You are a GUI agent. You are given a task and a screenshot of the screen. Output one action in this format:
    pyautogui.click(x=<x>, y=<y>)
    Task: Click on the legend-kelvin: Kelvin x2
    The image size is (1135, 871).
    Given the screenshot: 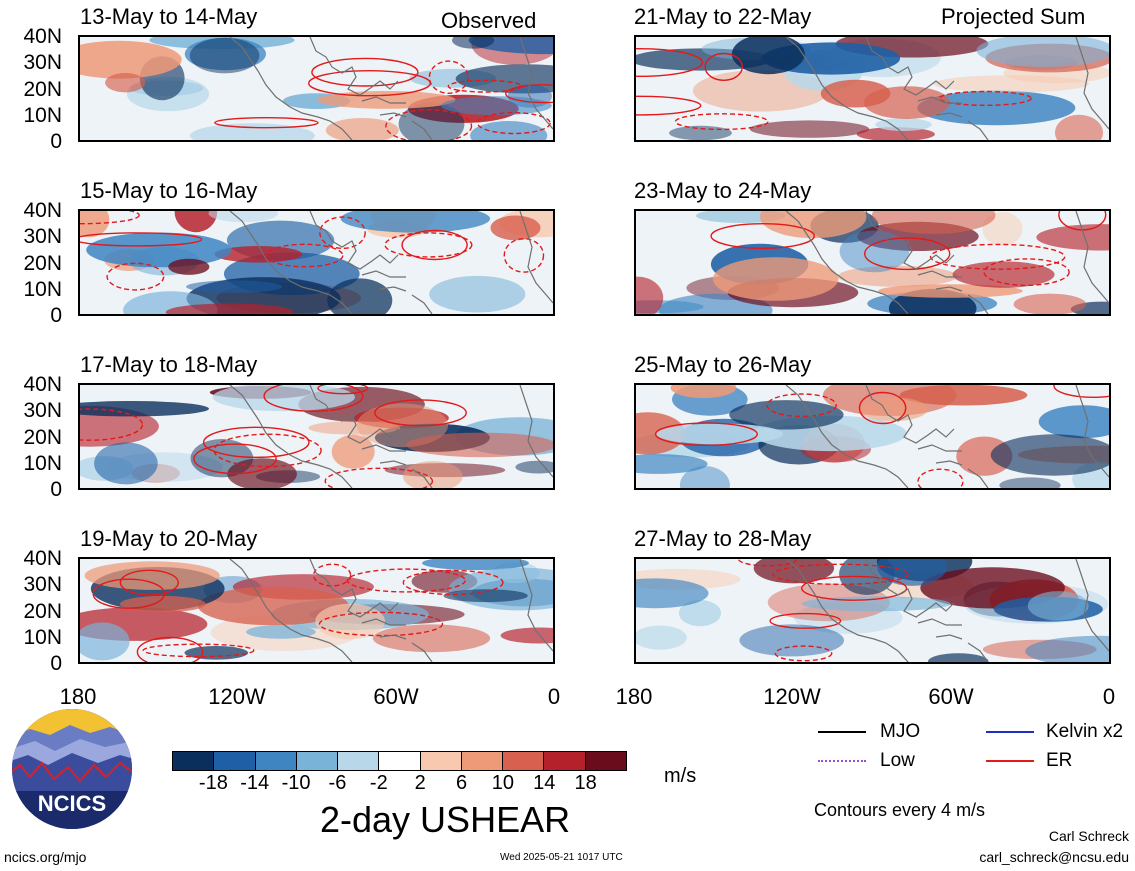 What is the action you would take?
    pyautogui.click(x=1085, y=731)
    